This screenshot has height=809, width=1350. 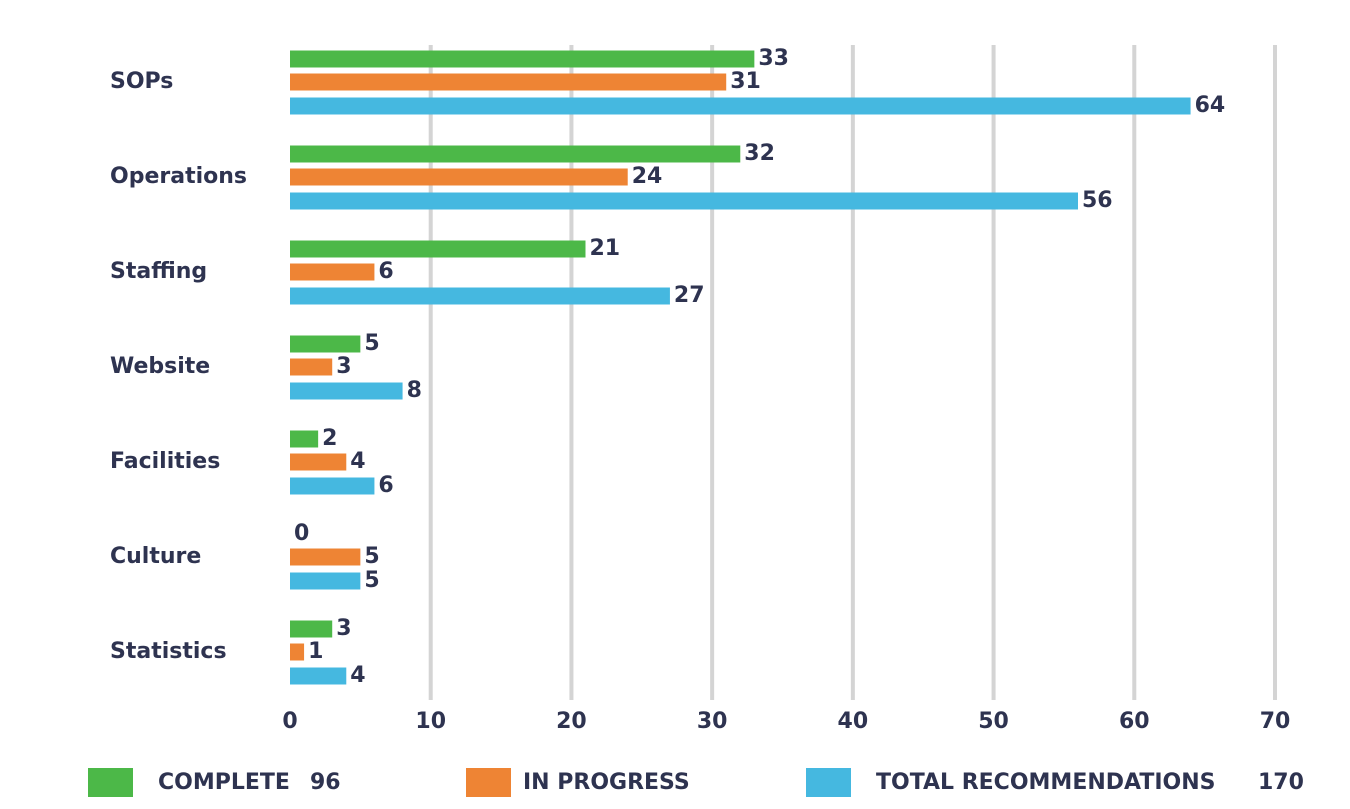 What do you see at coordinates (414, 390) in the screenshot?
I see `value-label: 8` at bounding box center [414, 390].